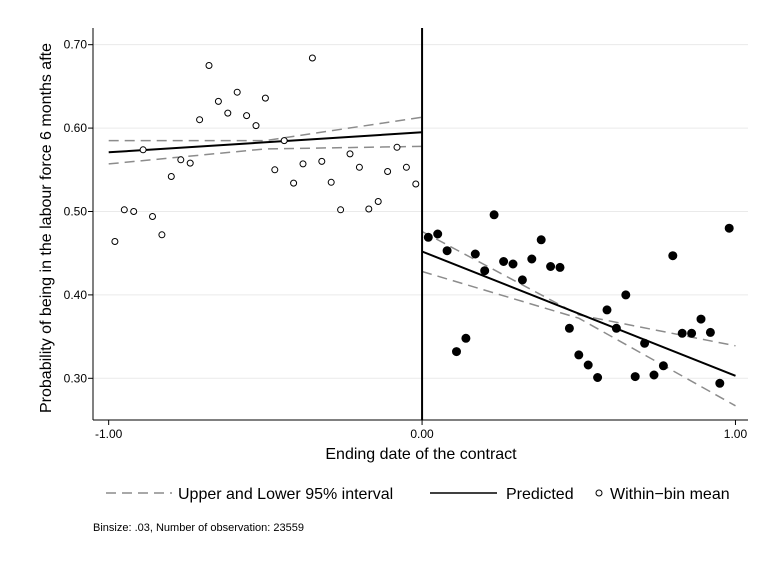 This screenshot has height=563, width=765. What do you see at coordinates (109, 434) in the screenshot?
I see `x-tick-label: -1.00` at bounding box center [109, 434].